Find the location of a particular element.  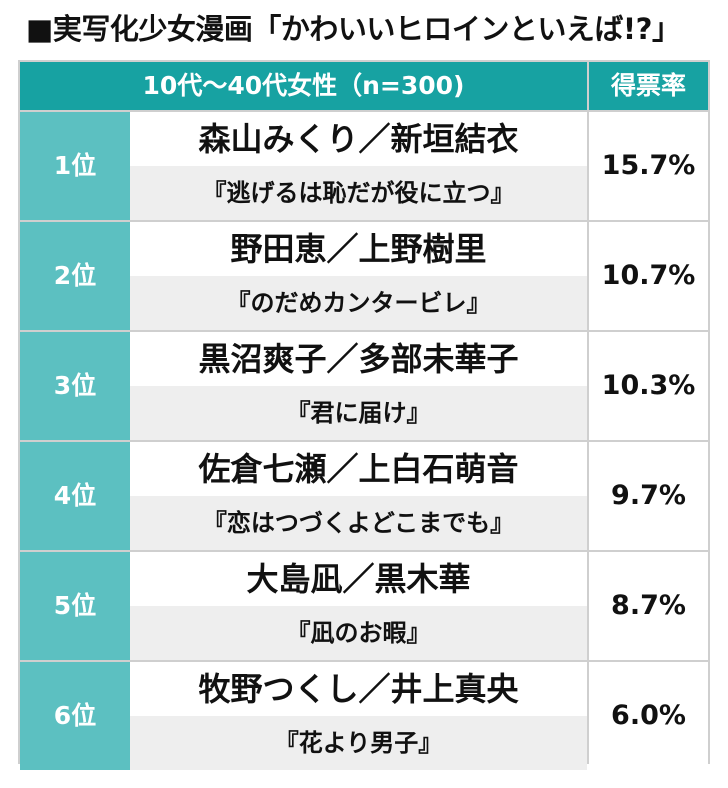

rank-cell: 1位 is located at coordinates (75, 166).